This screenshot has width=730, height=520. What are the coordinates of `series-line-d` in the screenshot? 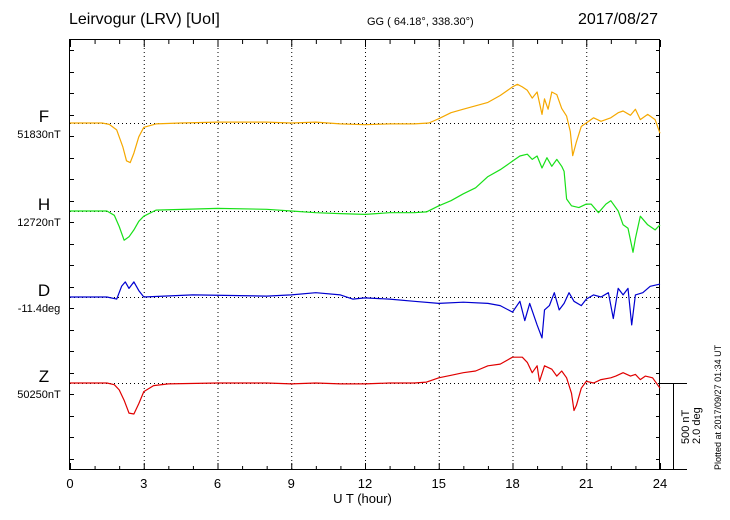 It's located at (365, 310).